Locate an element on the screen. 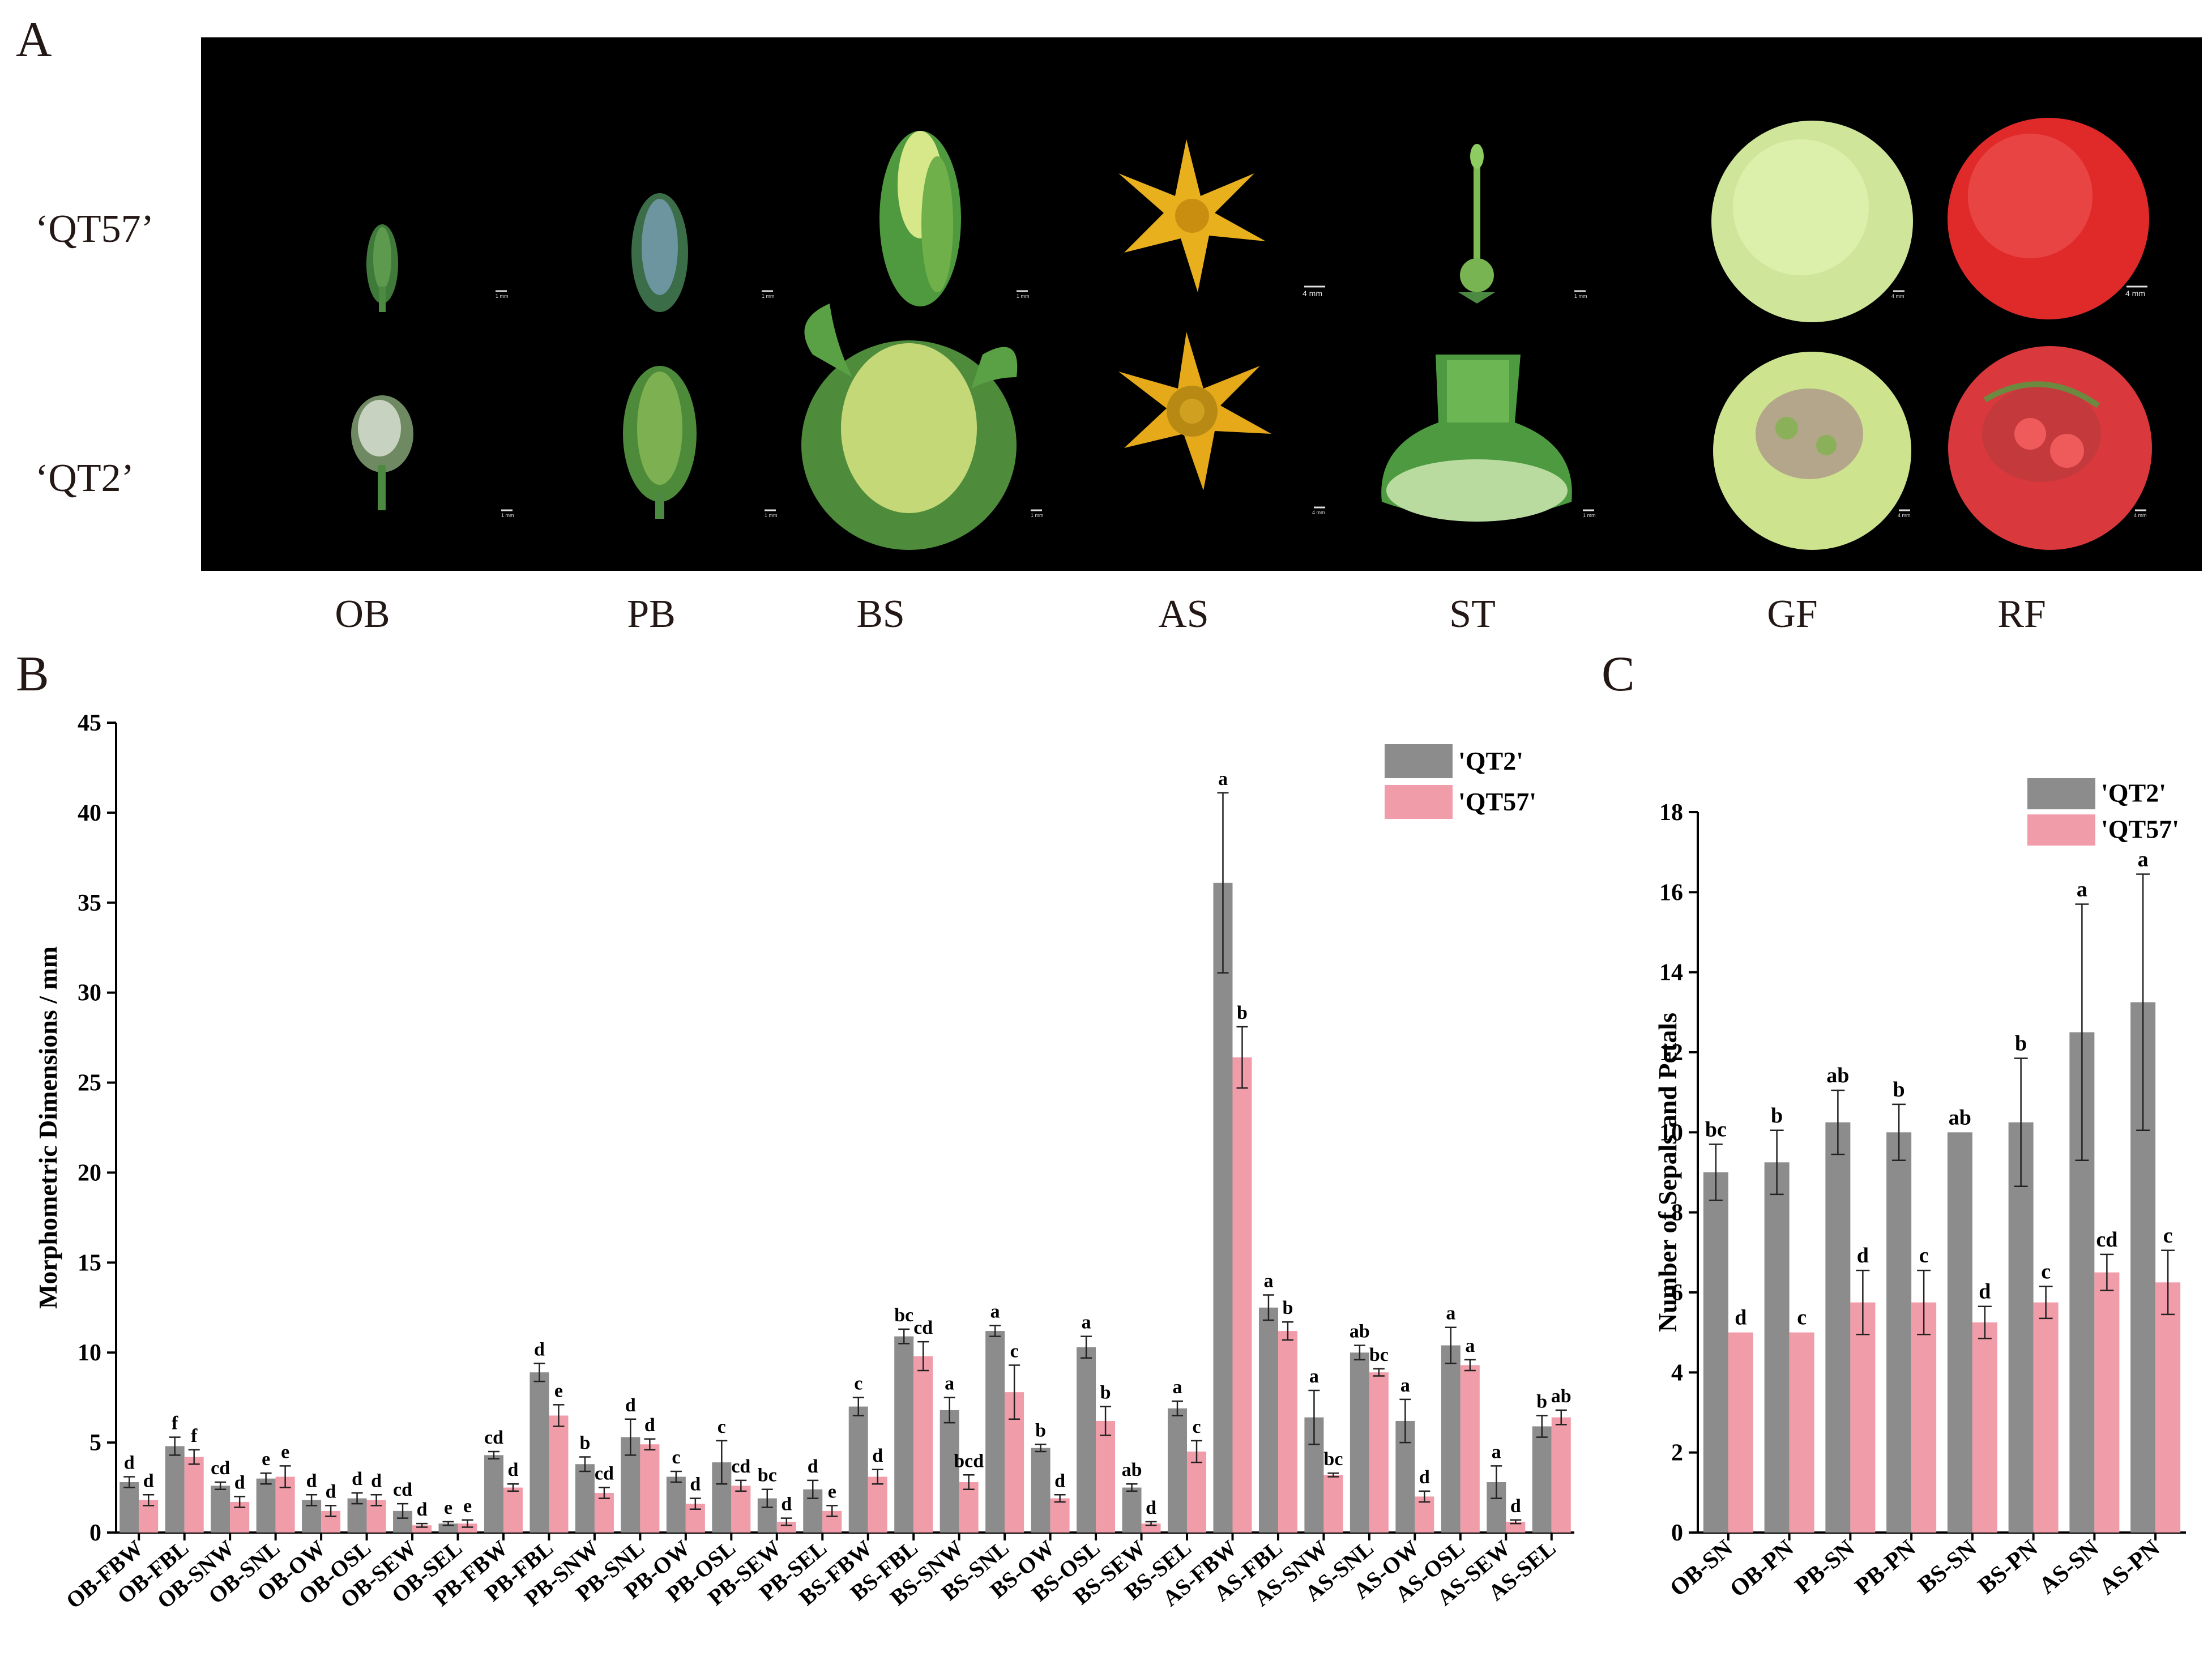 The height and width of the screenshot is (1656, 2212). specimen-pb-qt2 is located at coordinates (660, 443).